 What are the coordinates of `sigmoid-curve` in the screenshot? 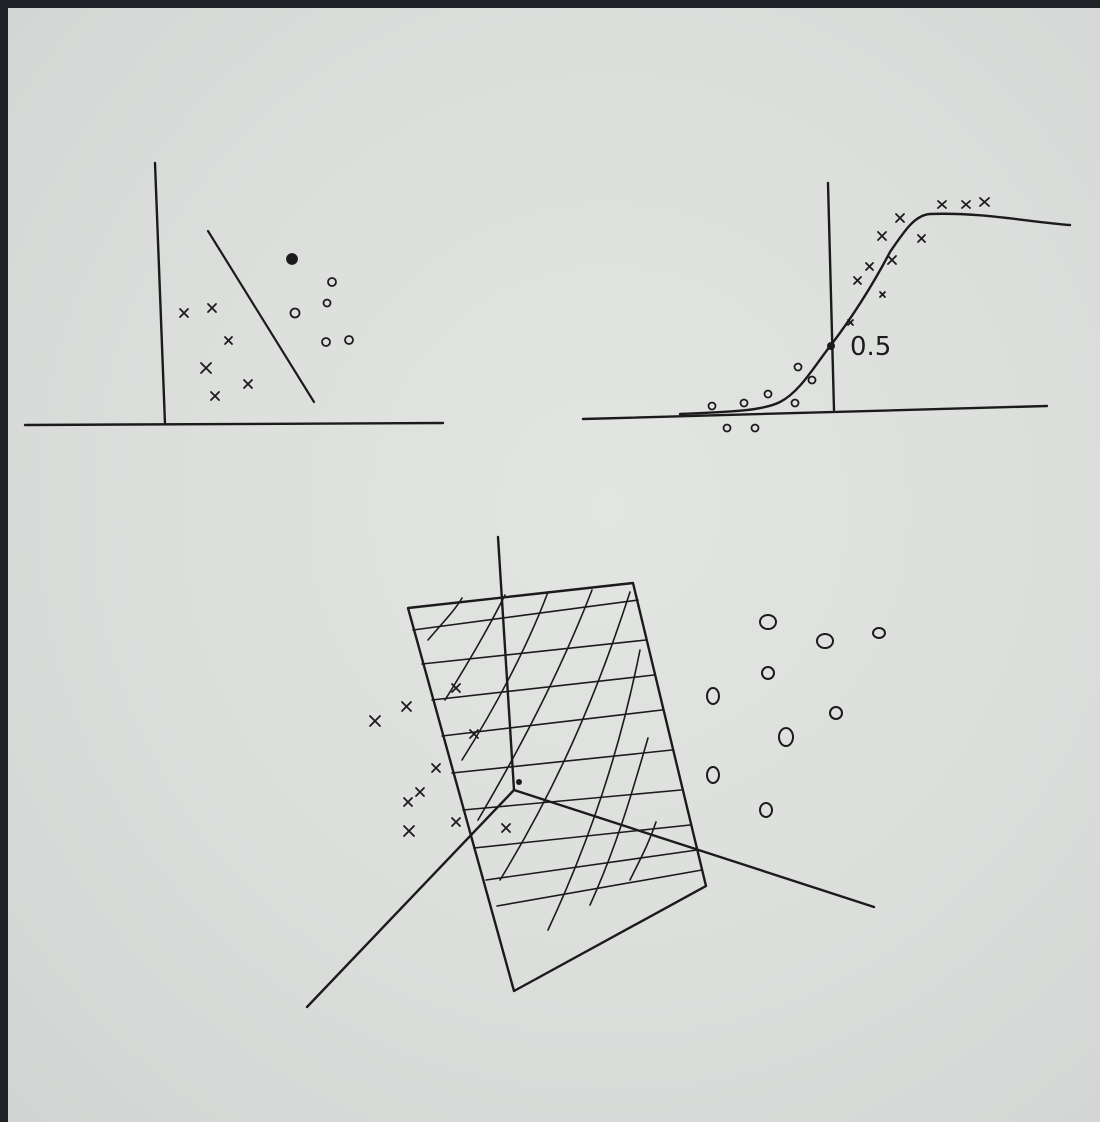 It's located at (875, 314).